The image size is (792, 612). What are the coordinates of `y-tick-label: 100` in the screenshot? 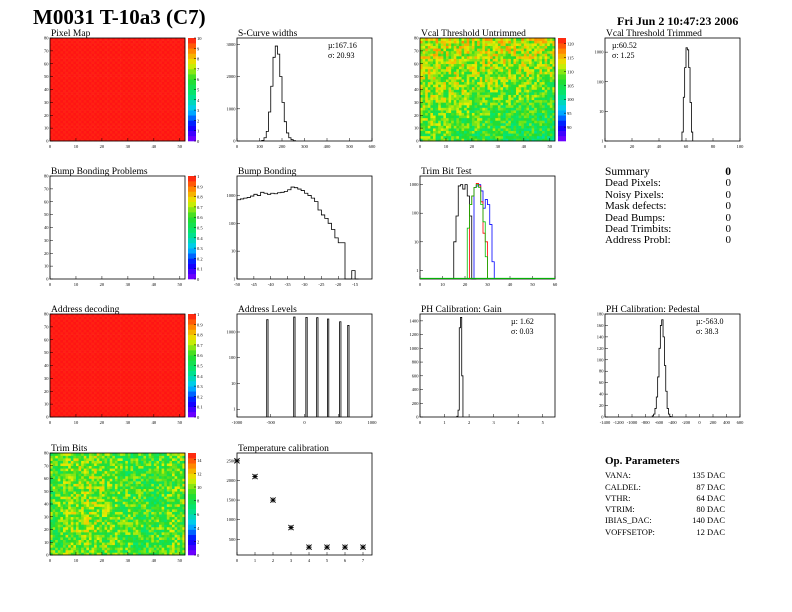 It's located at (601, 81).